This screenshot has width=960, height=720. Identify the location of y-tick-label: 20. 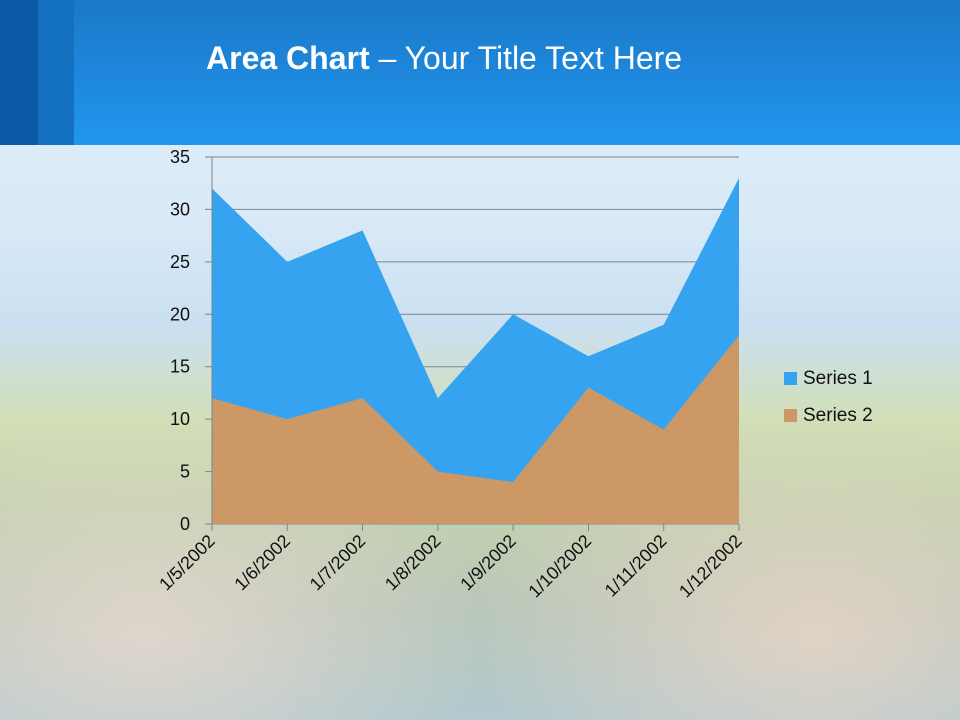
(180, 314).